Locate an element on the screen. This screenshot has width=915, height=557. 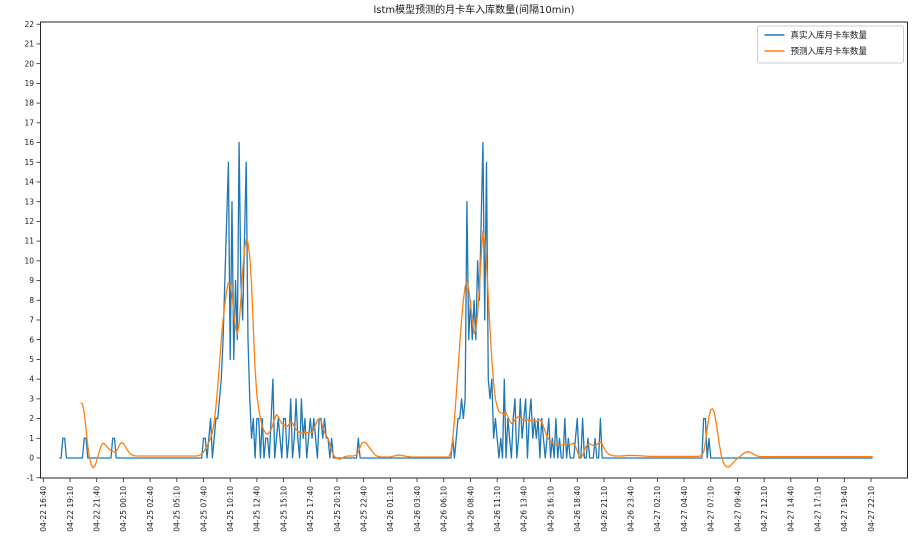
x-tick-label: 04-25 12:40 is located at coordinates (257, 509).